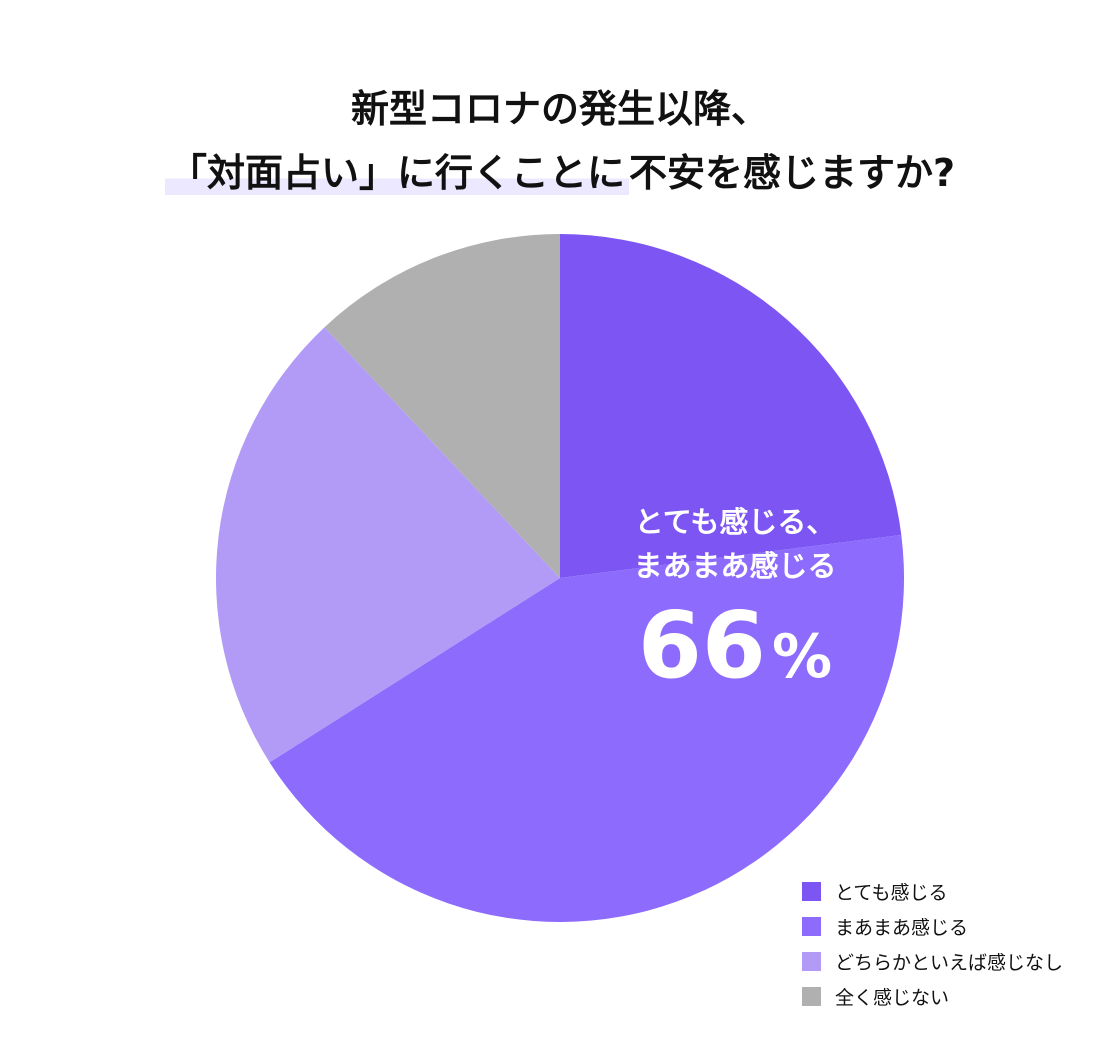  I want to click on annotation-line-1: とても感じる、, so click(735, 522).